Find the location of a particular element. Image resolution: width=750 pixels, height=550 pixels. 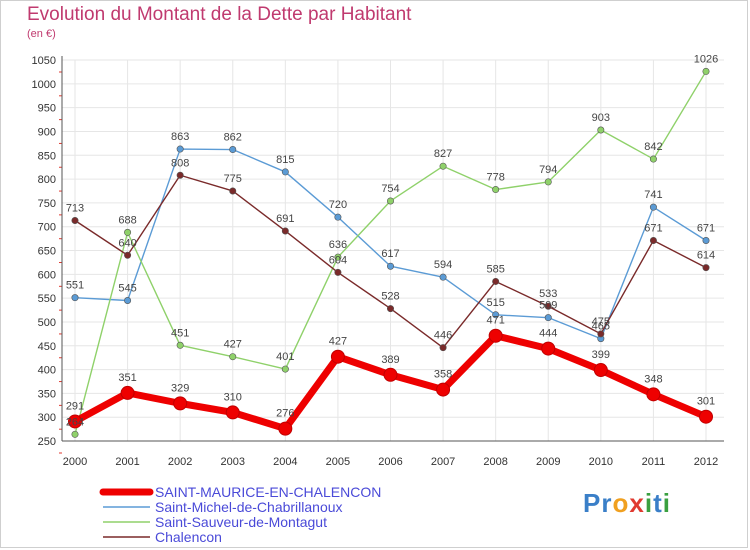

x-tick-label: 2003 is located at coordinates (233, 462).